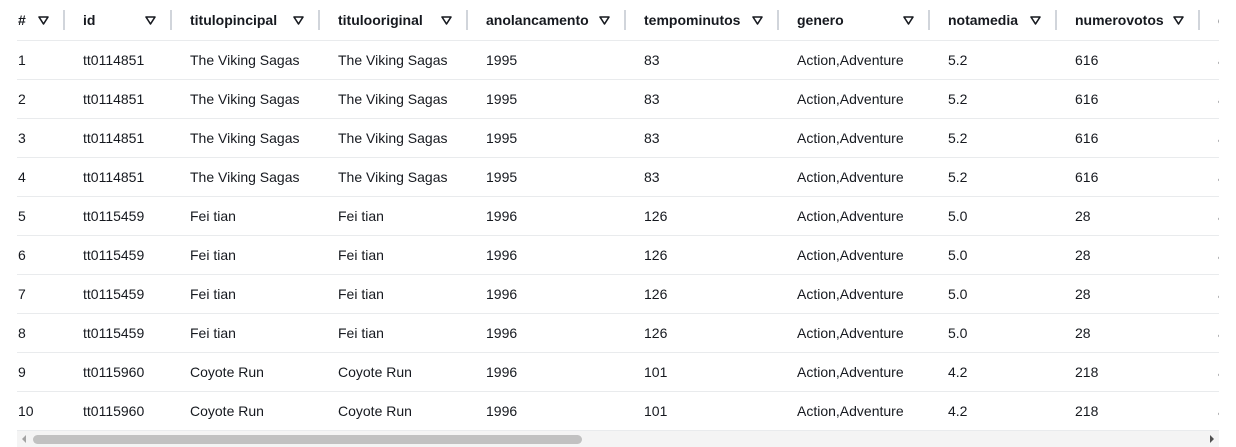  What do you see at coordinates (22, 99) in the screenshot?
I see `cell-value: 2` at bounding box center [22, 99].